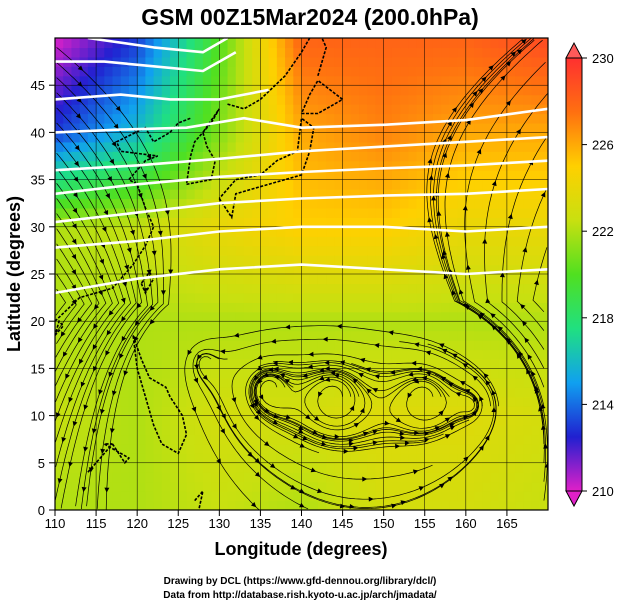 The image size is (619, 605). Describe the element at coordinates (301, 153) in the screenshot. I see `contour-line` at that location.